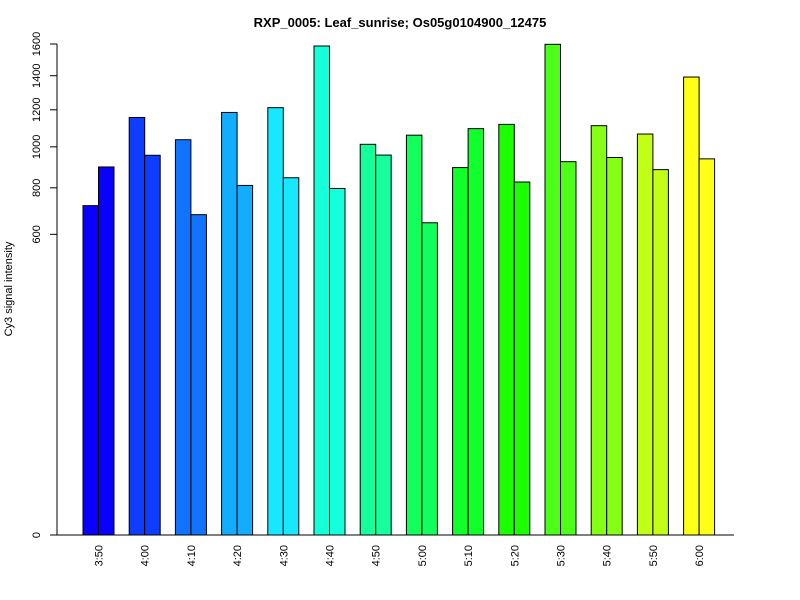  I want to click on x-tick-label: 4:40, so click(331, 555).